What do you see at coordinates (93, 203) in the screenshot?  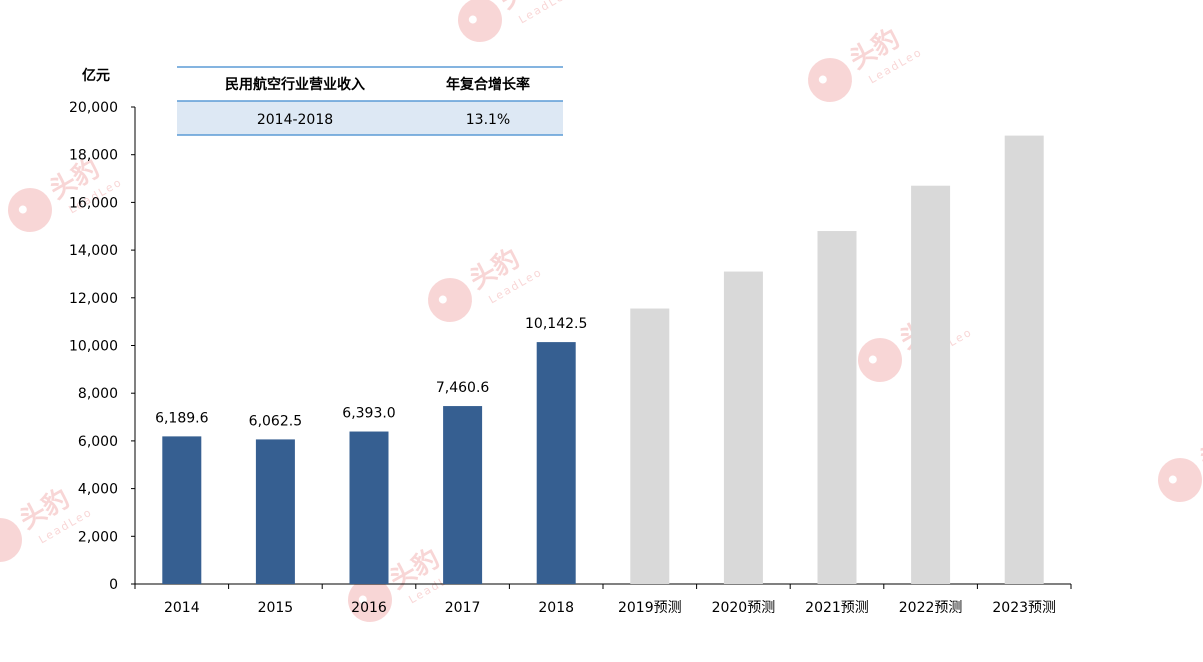 I see `y-tick-label: 16,000` at bounding box center [93, 203].